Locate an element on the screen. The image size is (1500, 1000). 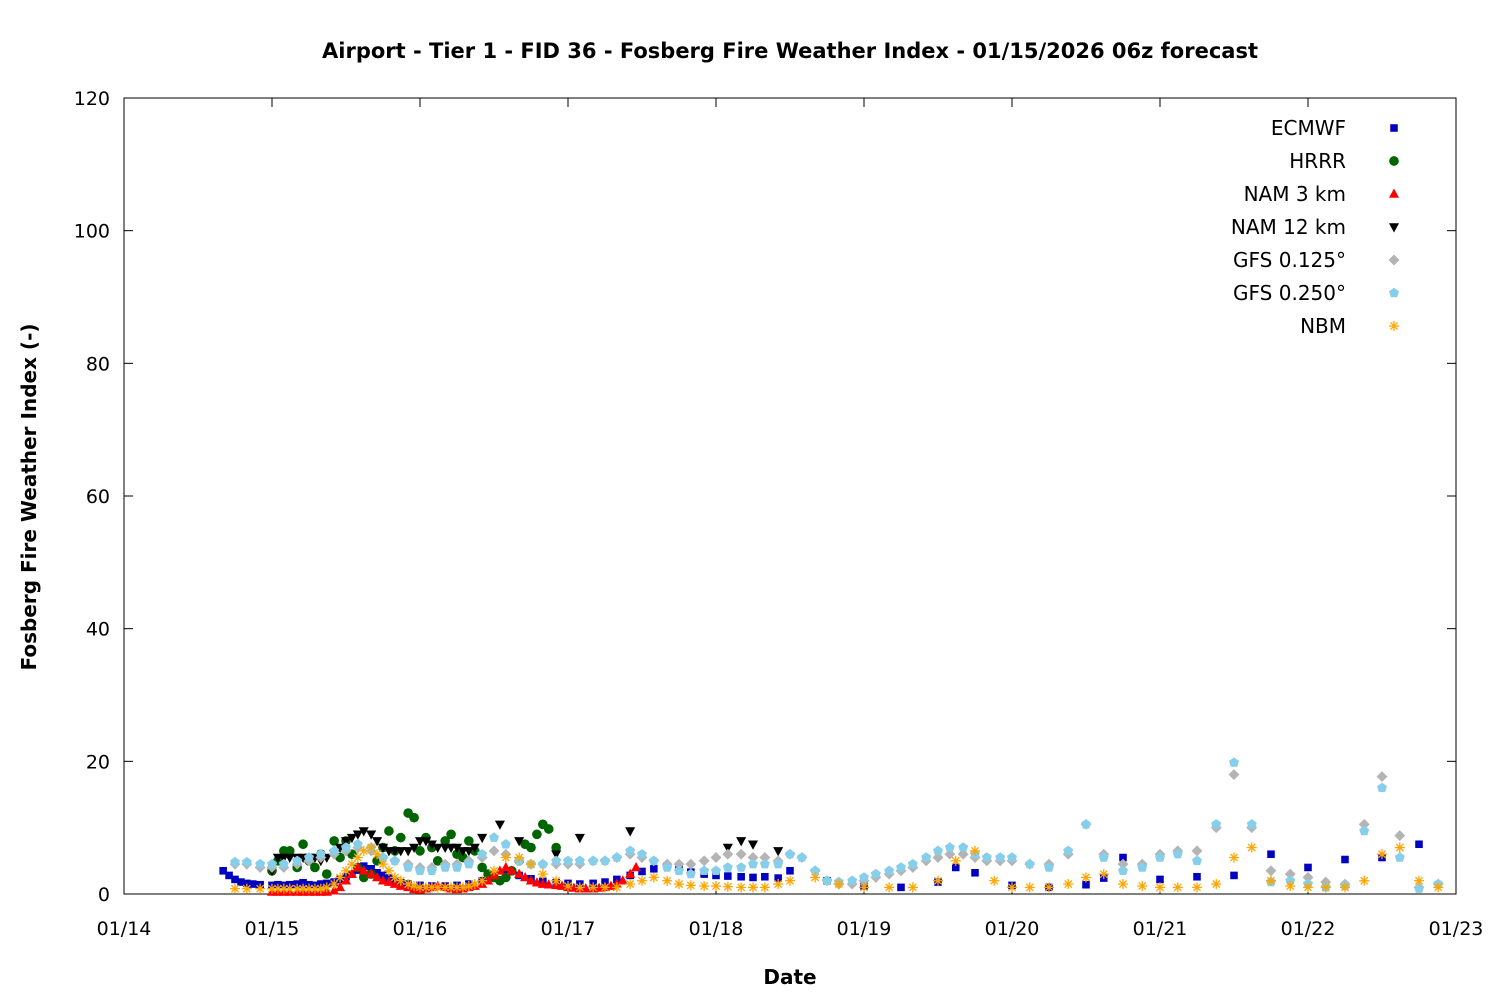
y-tick-label: 120 is located at coordinates (92, 99).